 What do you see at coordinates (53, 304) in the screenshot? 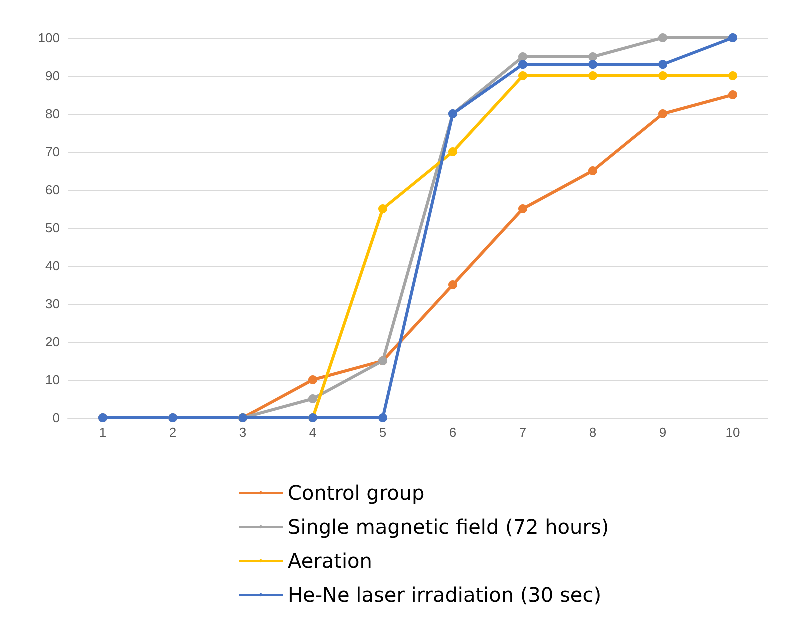
I see `y-tick-label: 30` at bounding box center [53, 304].